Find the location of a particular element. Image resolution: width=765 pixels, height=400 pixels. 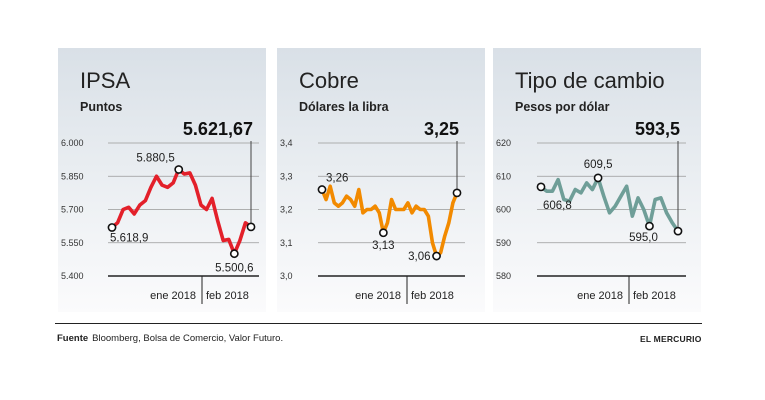

current-value: 593,5 is located at coordinates (657, 129).